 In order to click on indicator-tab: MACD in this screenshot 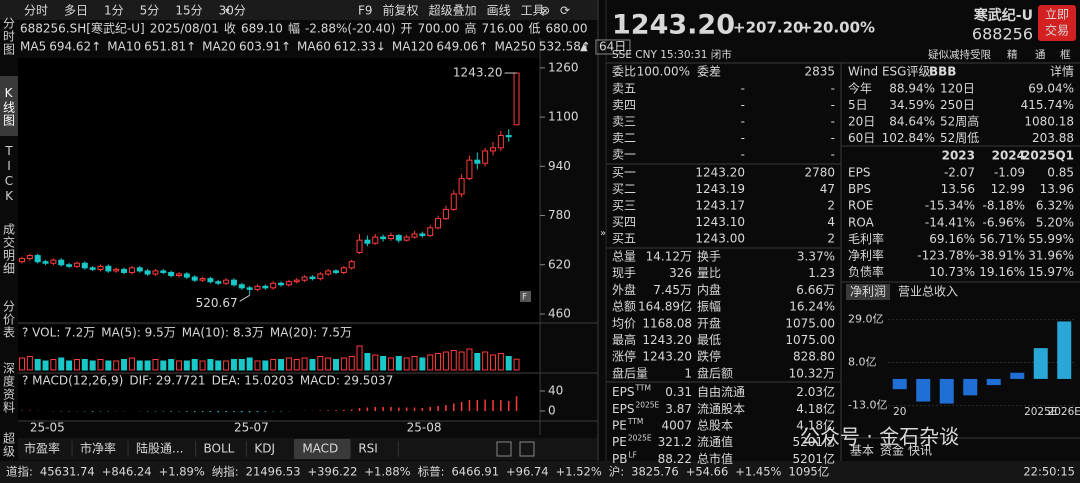, I will do `click(320, 449)`.